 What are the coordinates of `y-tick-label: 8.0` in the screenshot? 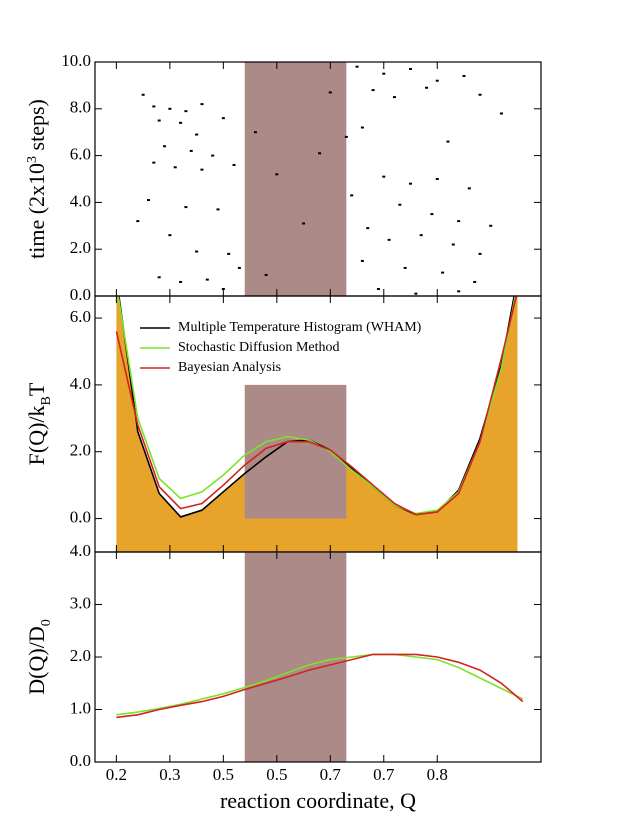 It's located at (80, 107).